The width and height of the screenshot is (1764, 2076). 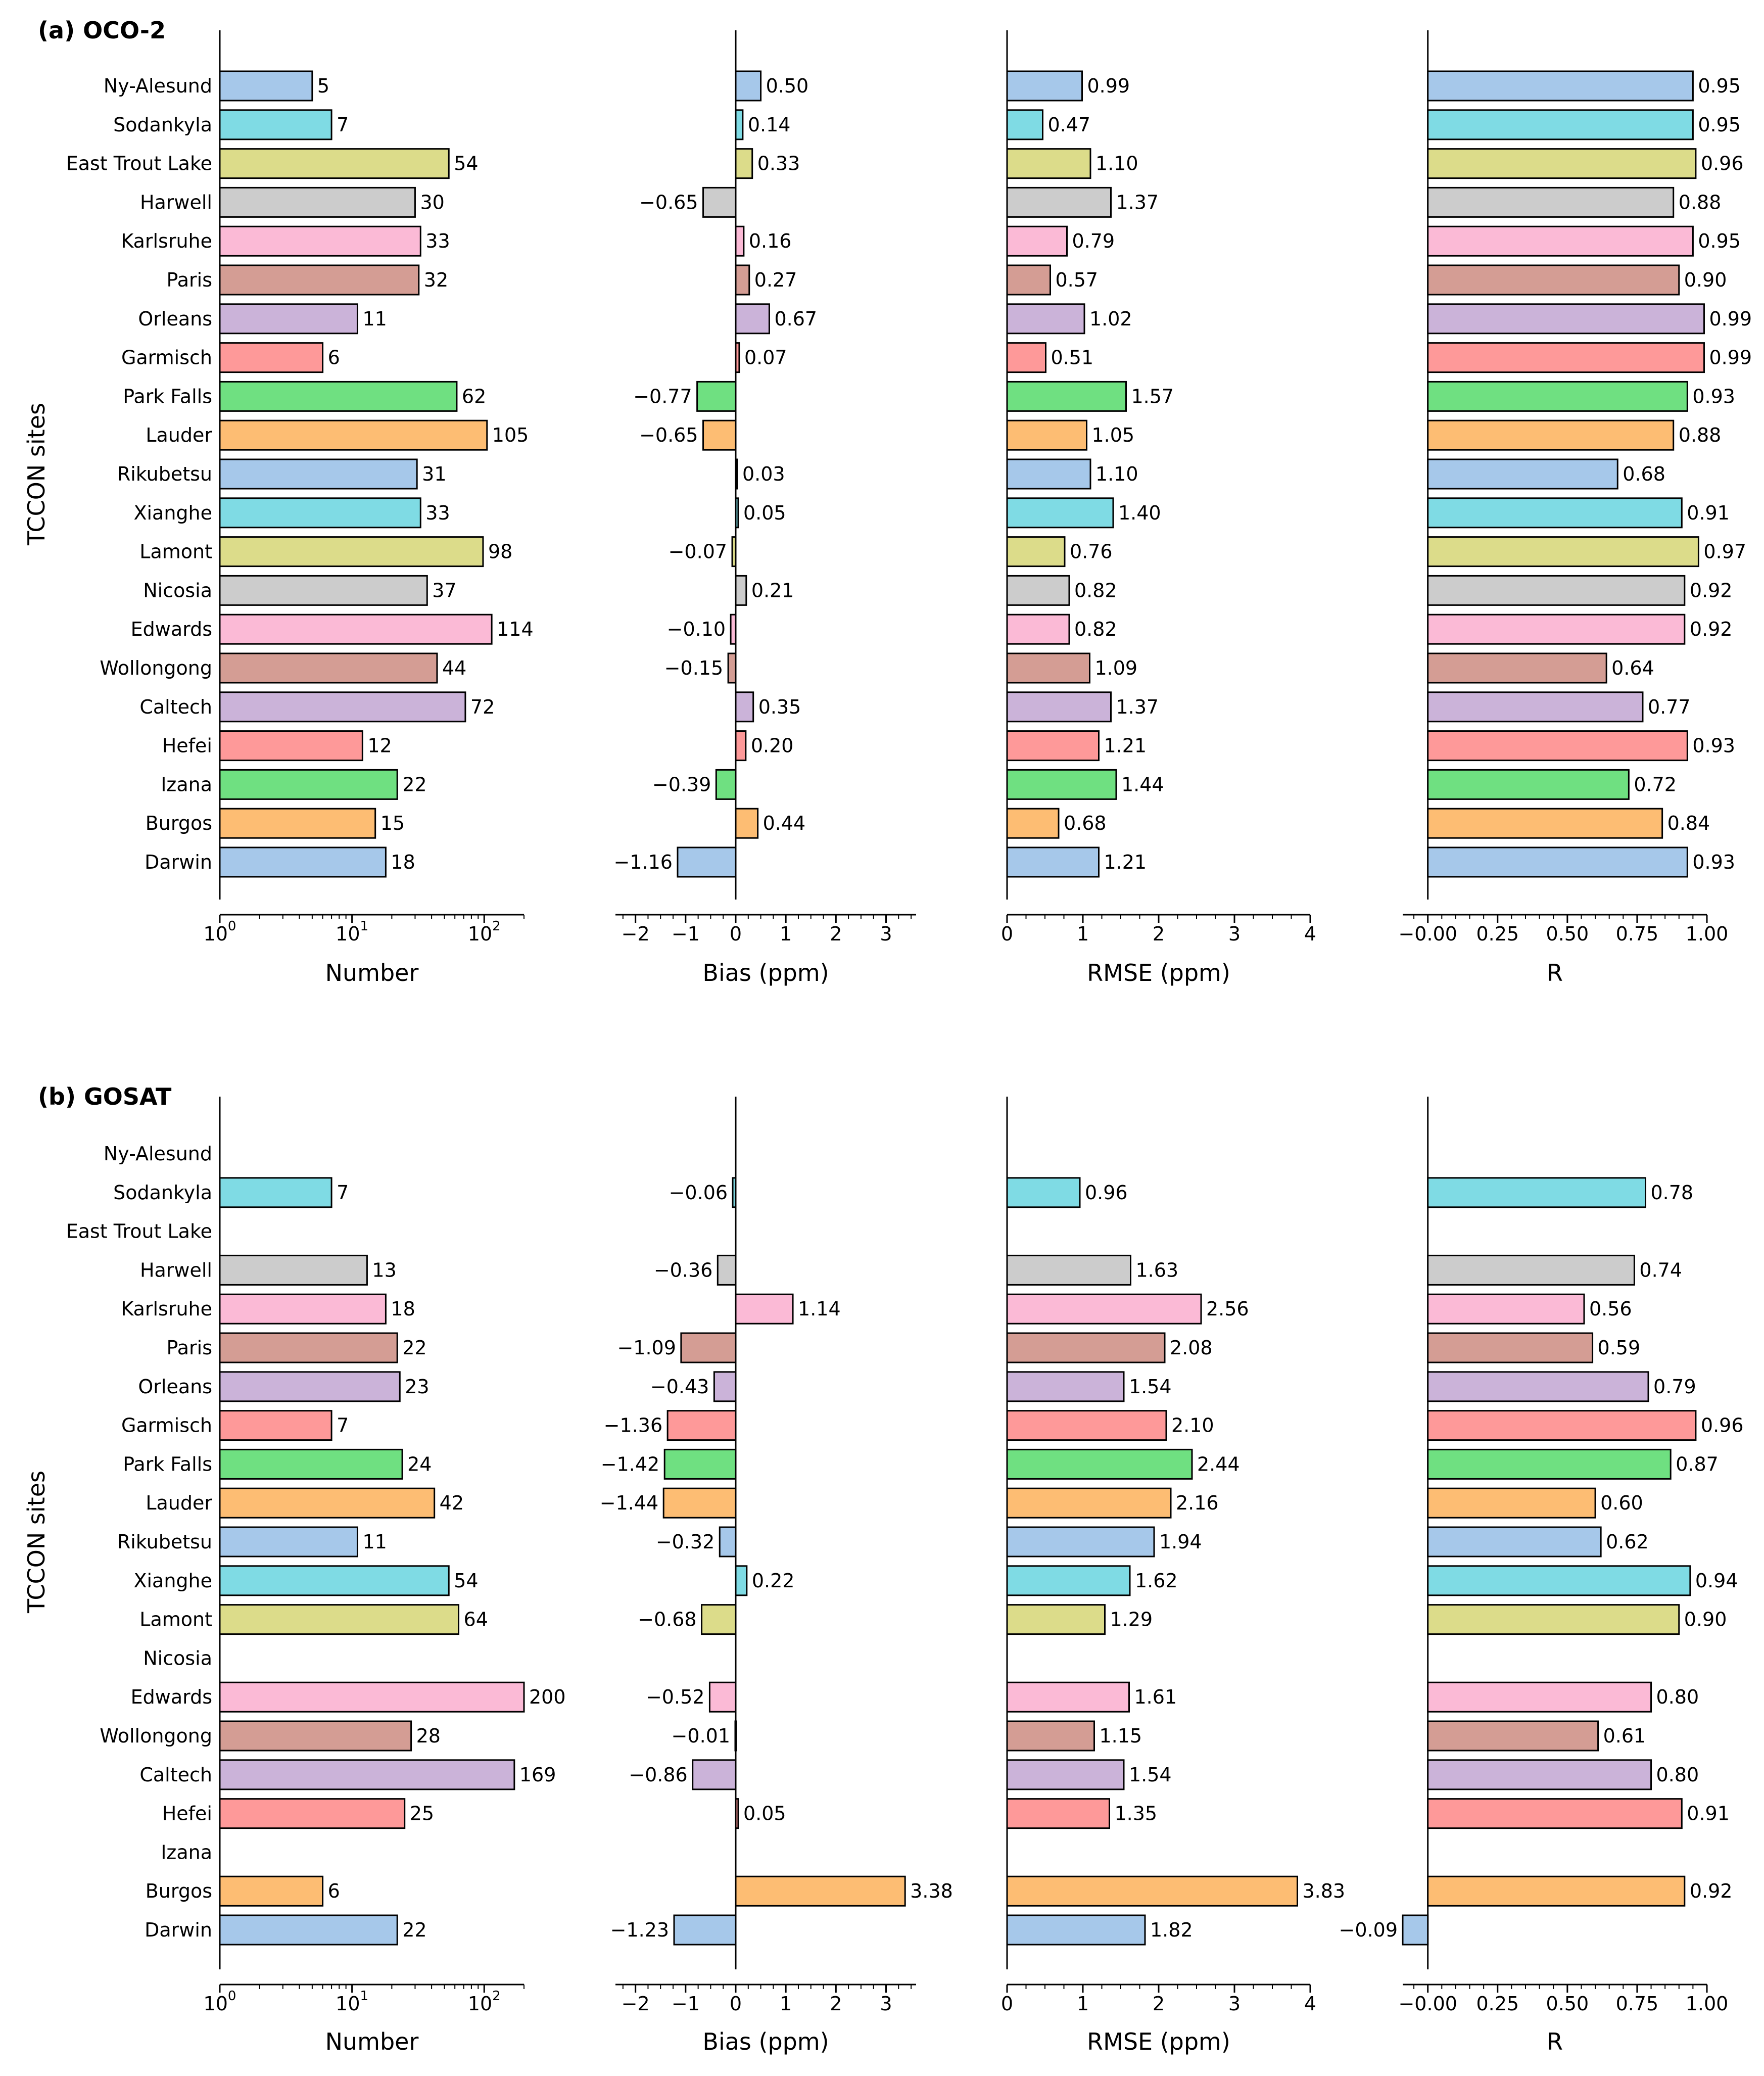 I want to click on value-label: 7, so click(x=343, y=1193).